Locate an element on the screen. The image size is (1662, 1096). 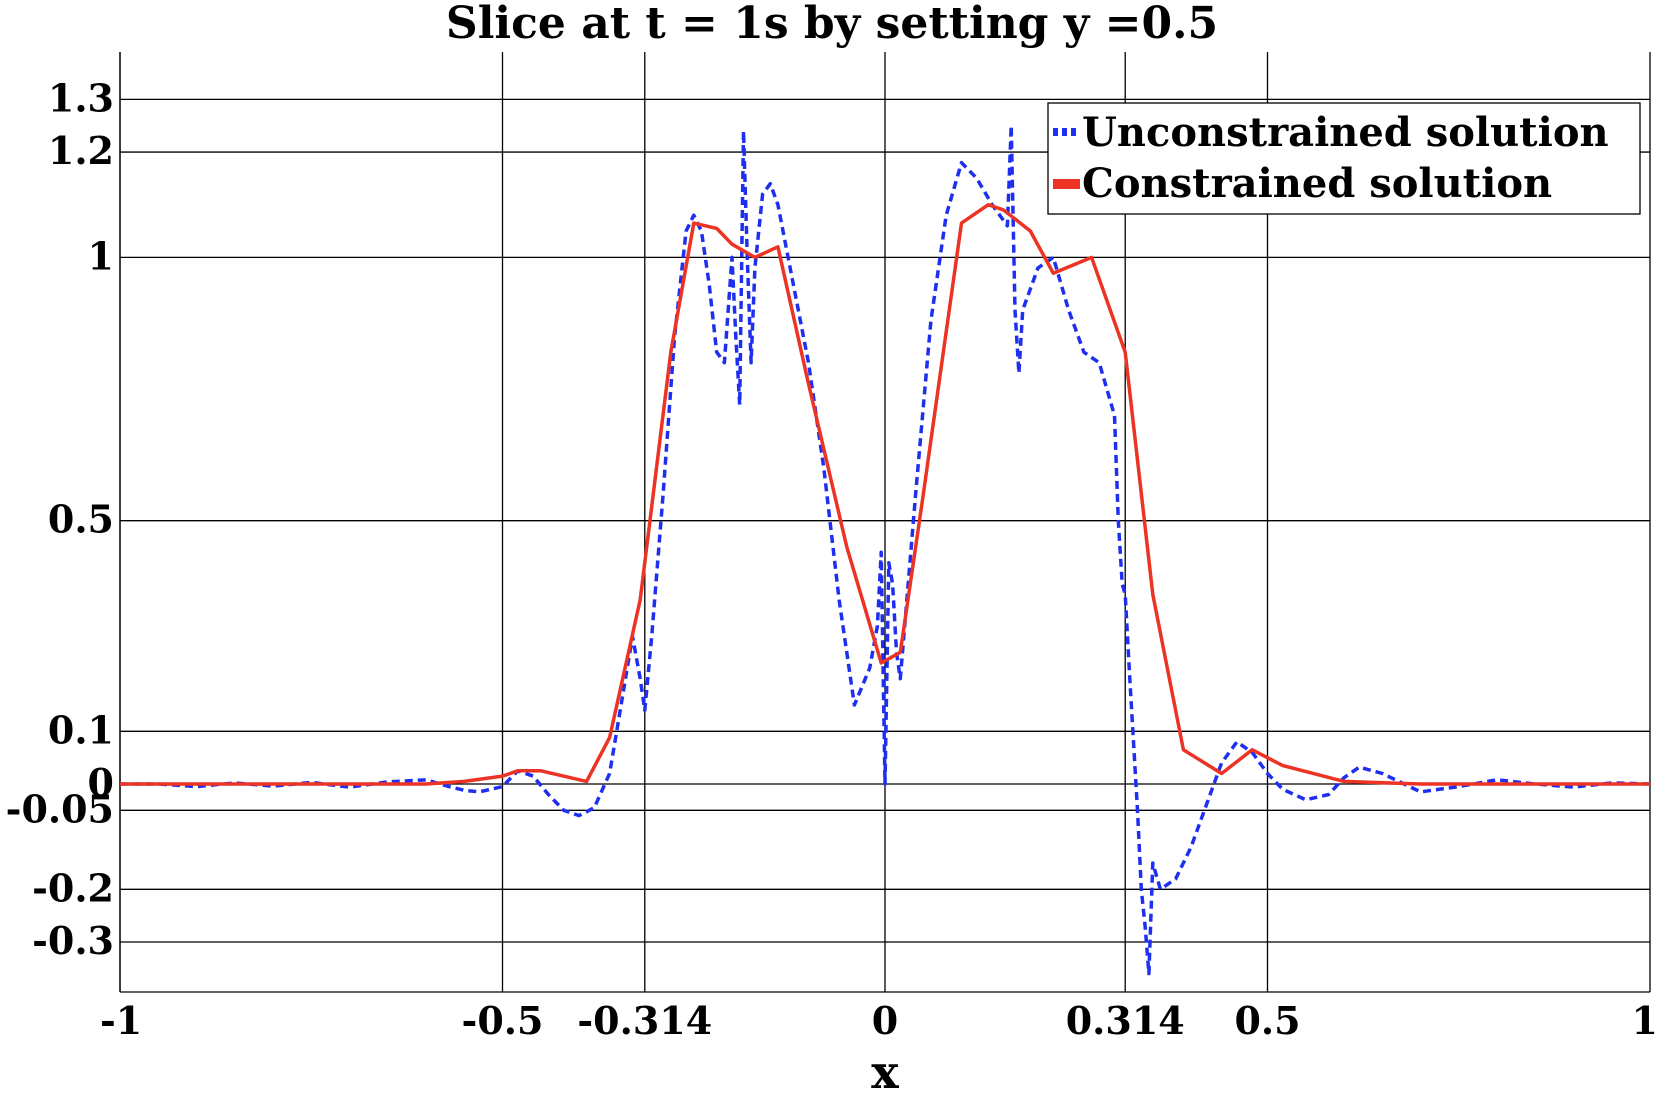
chart-title: Slice at t = 1s by setting y =0.5 is located at coordinates (832, 24).